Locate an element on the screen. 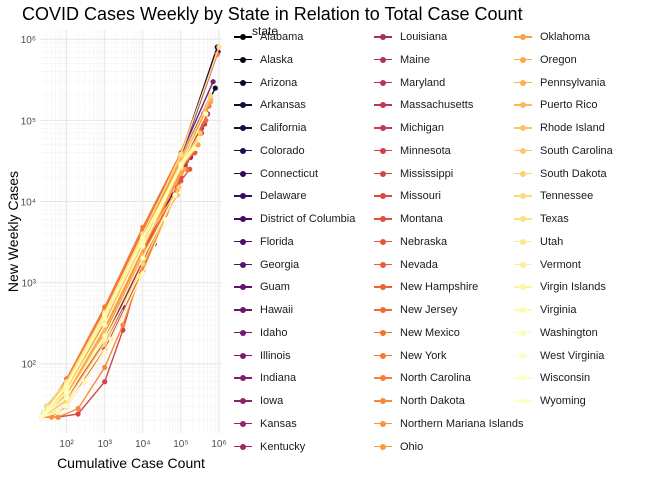 This screenshot has width=672, height=480. legend-label: Wyoming is located at coordinates (563, 401).